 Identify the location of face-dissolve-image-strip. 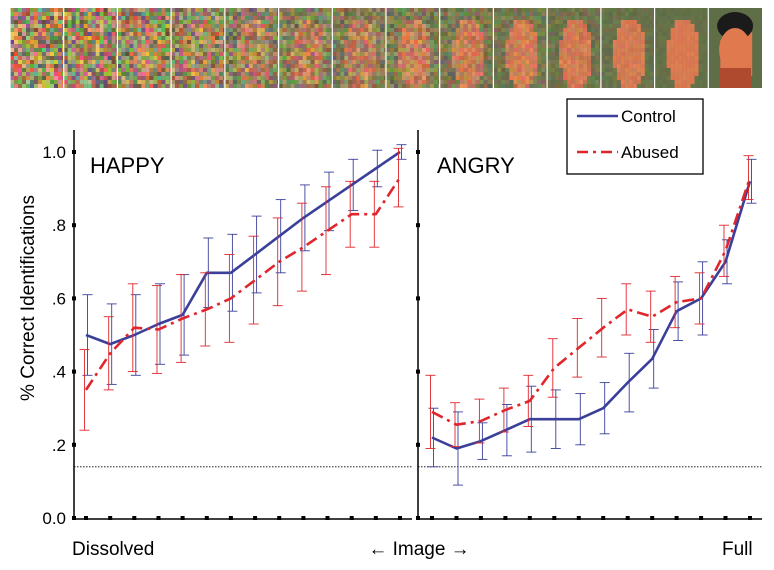
(386, 48).